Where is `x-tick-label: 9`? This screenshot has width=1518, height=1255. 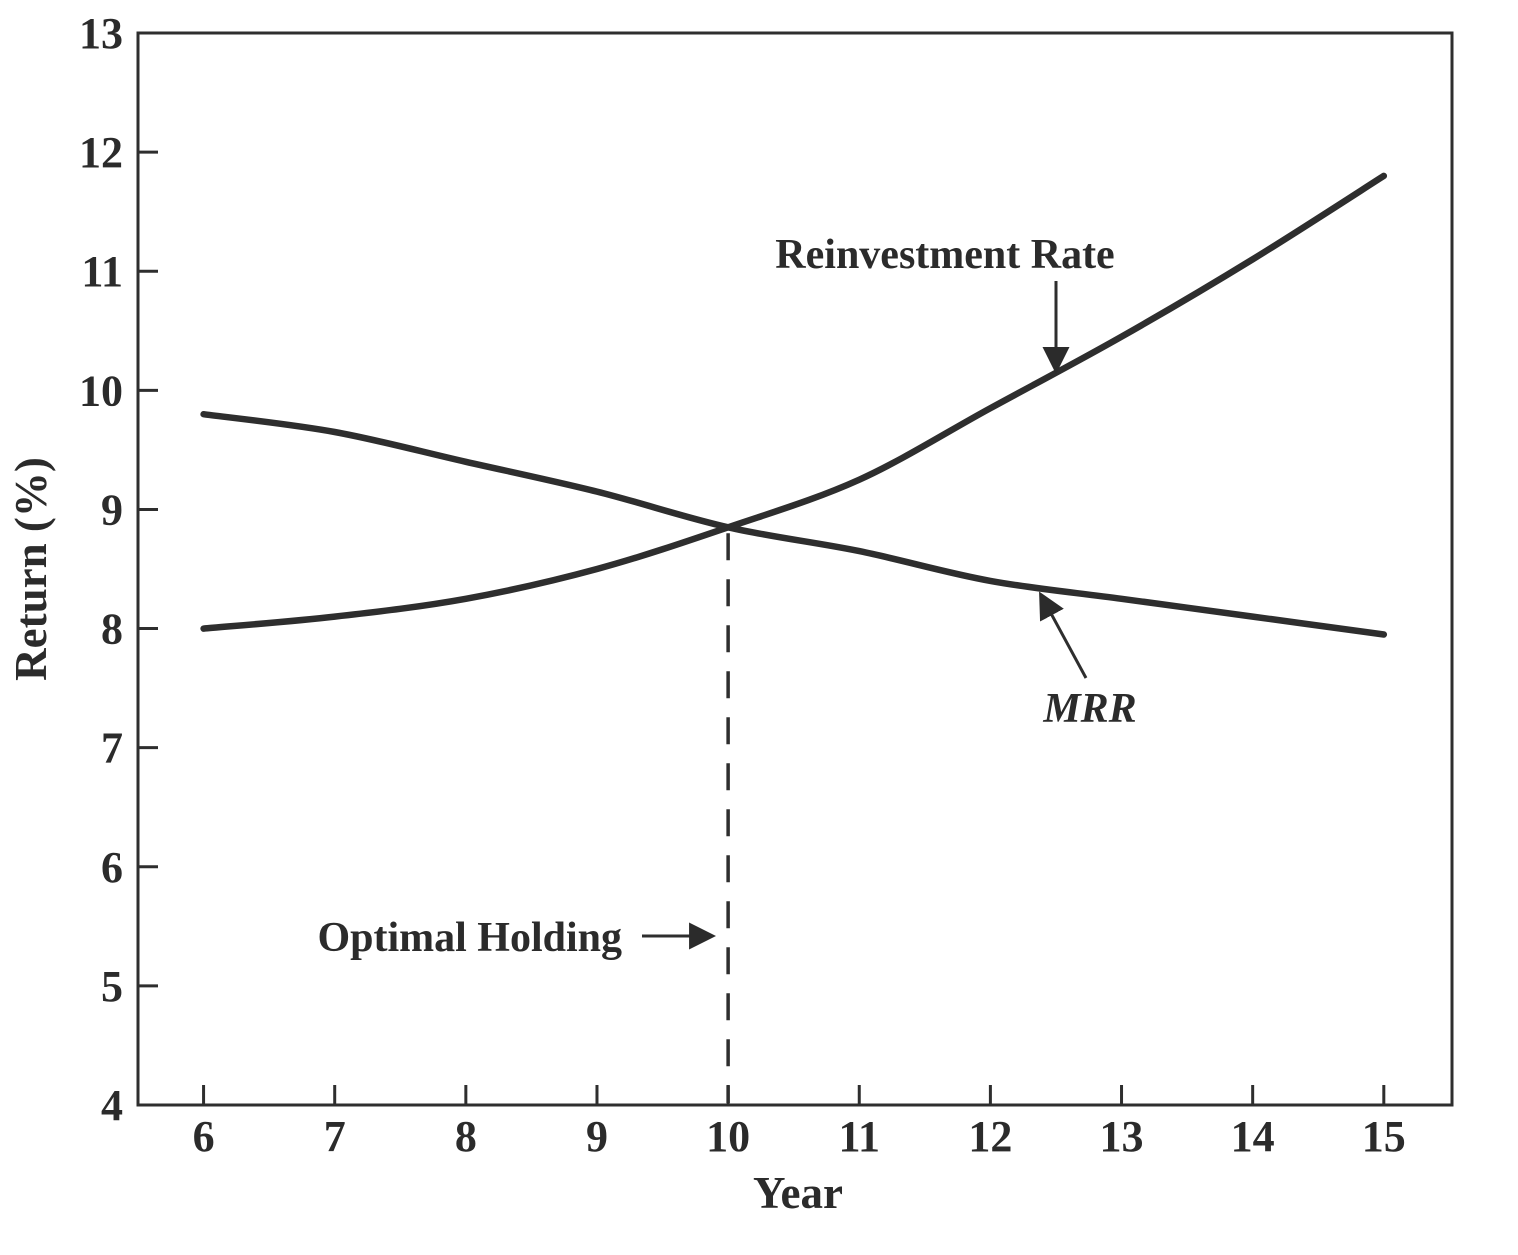 x-tick-label: 9 is located at coordinates (597, 1136).